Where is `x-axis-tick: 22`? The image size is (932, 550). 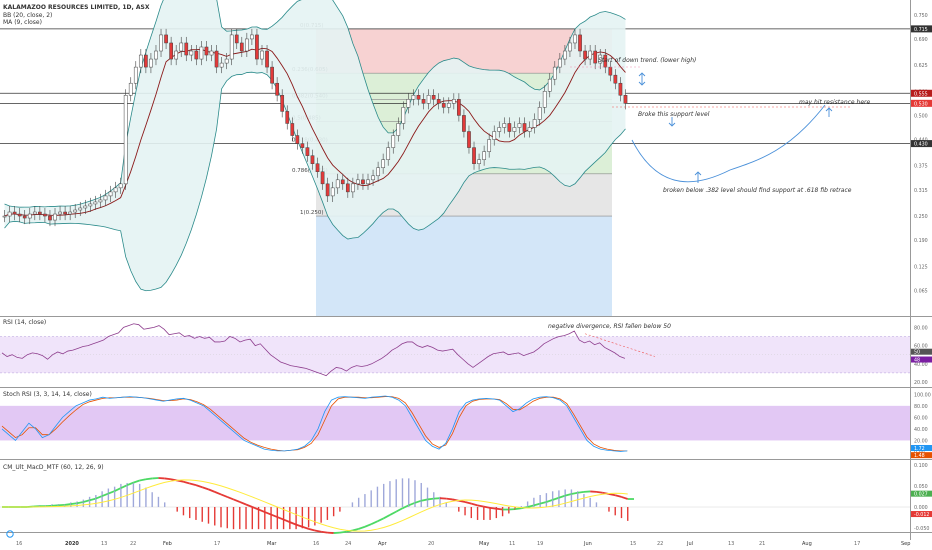
x-axis-tick: 22 is located at coordinates (660, 544).